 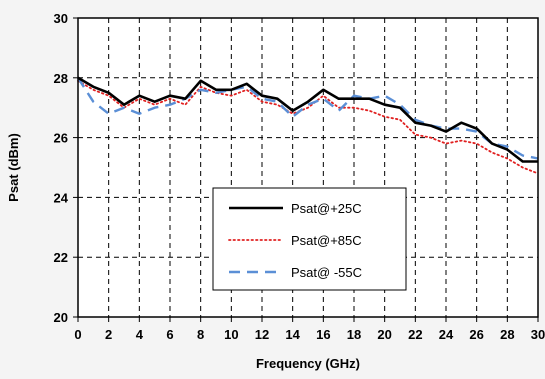 What do you see at coordinates (61, 317) in the screenshot?
I see `y-tick-label: 20` at bounding box center [61, 317].